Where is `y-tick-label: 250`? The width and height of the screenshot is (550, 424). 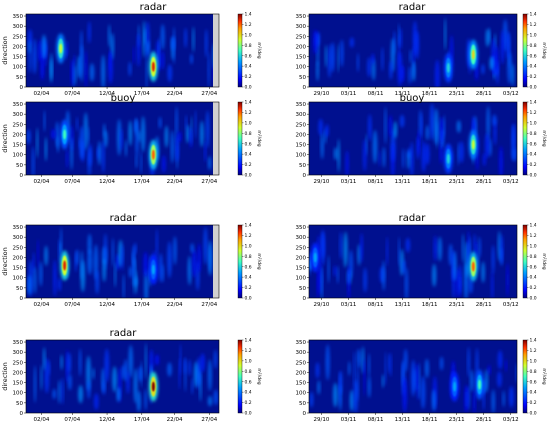
y-tick-label: 250 is located at coordinates (18, 248).